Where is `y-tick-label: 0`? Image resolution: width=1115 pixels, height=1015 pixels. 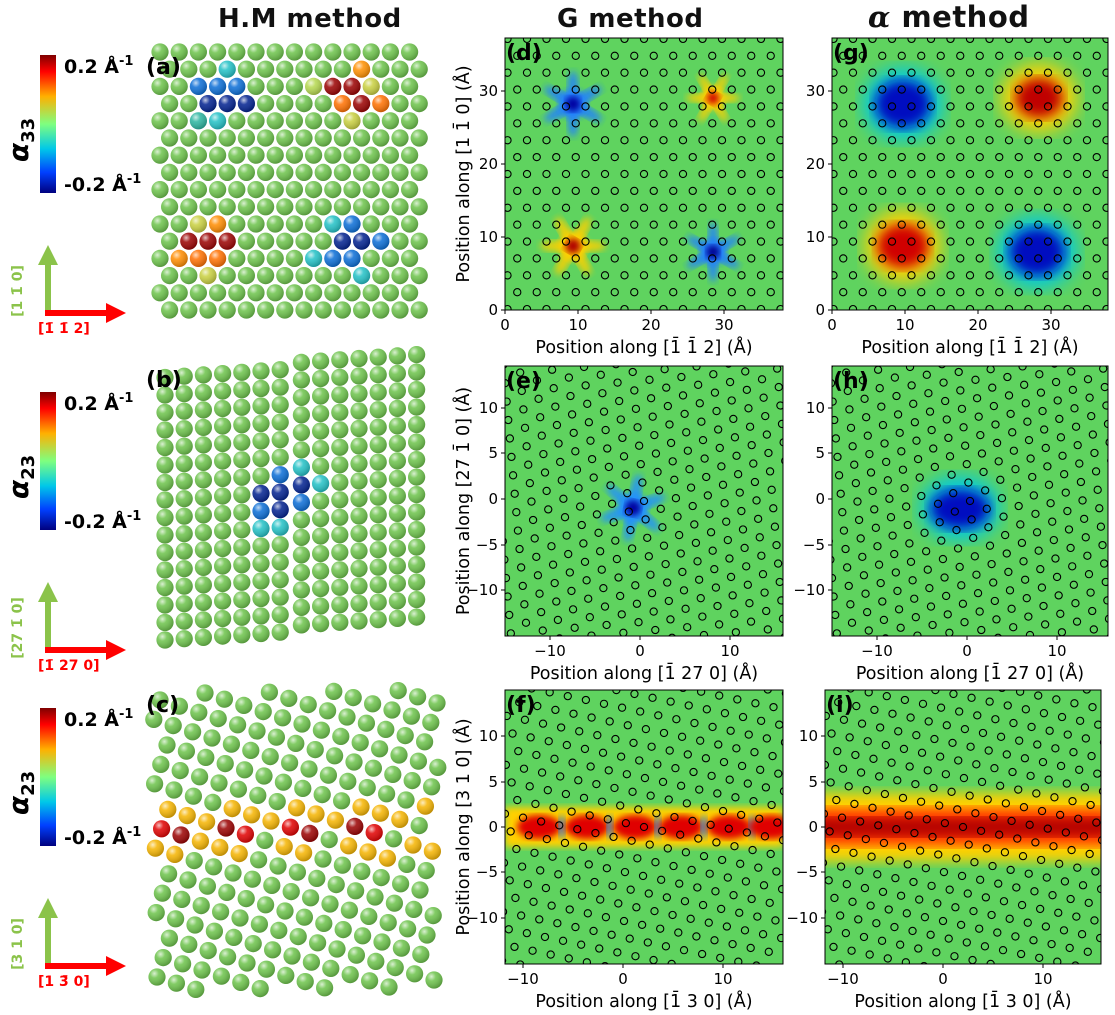 y-tick-label: 0 is located at coordinates (493, 310).